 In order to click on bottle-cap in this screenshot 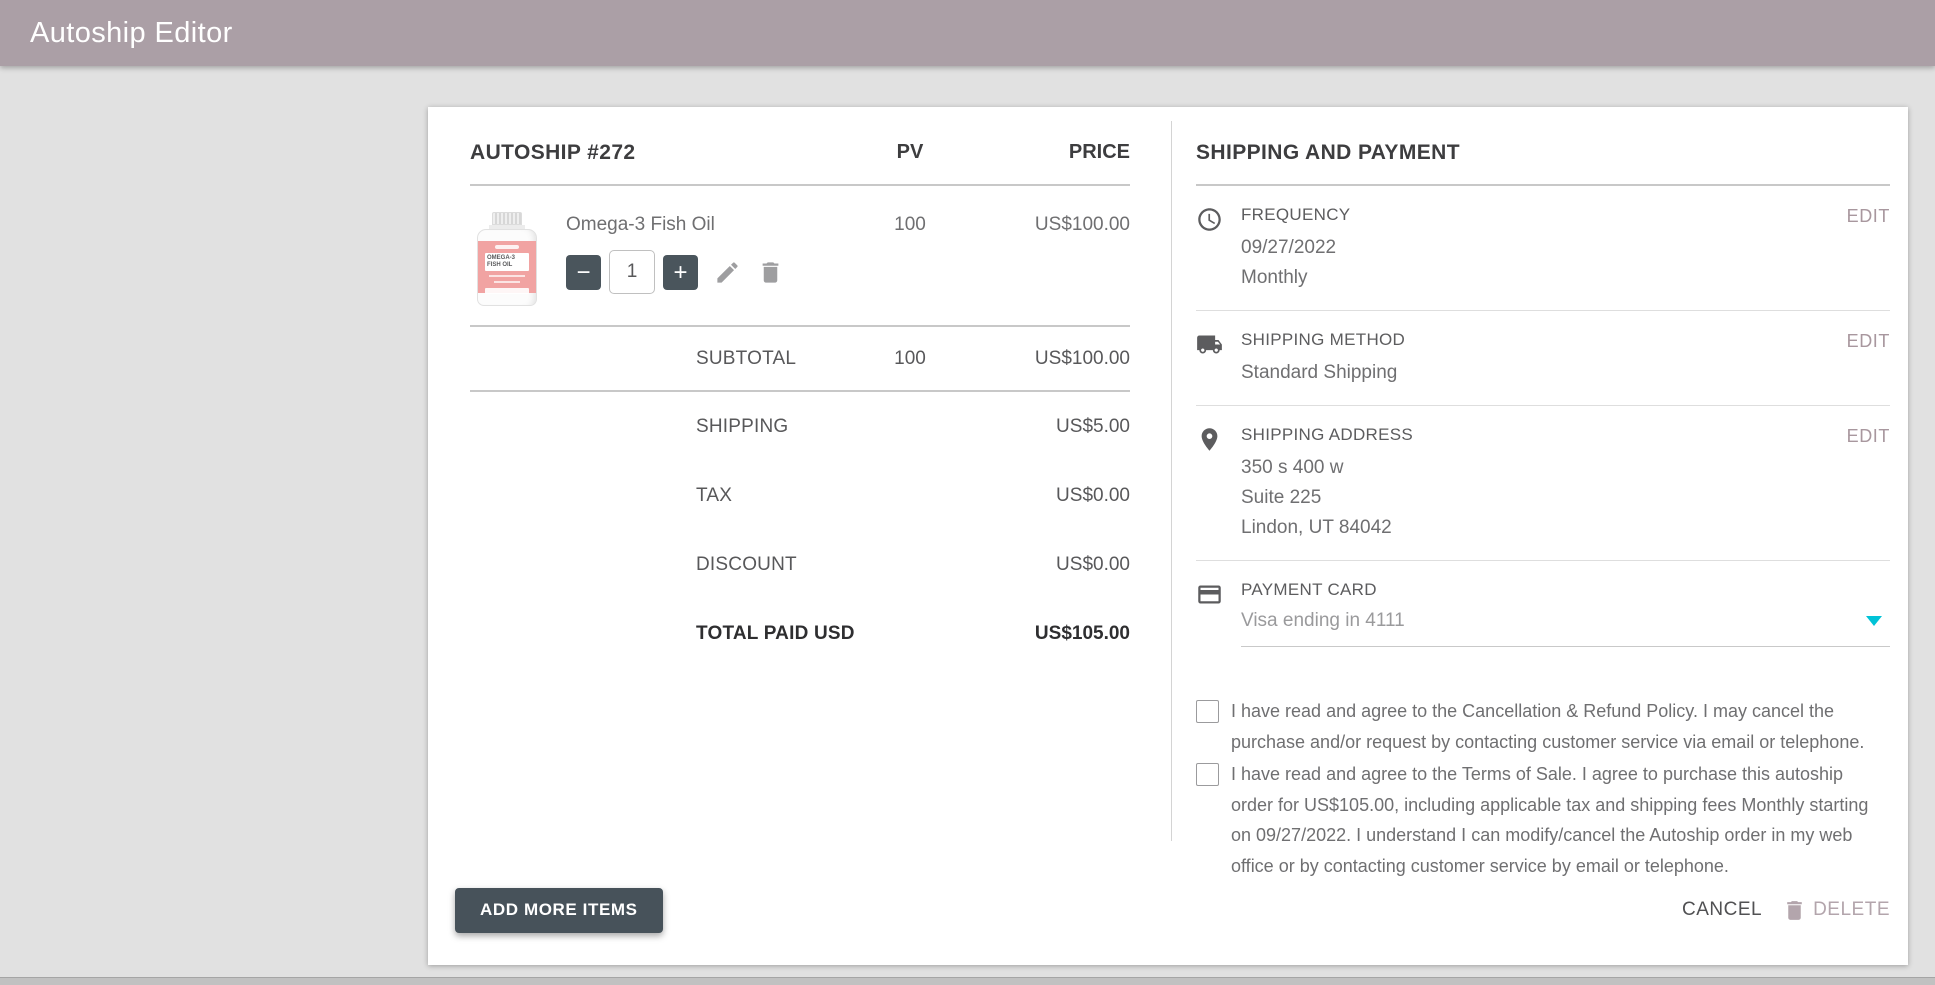, I will do `click(507, 218)`.